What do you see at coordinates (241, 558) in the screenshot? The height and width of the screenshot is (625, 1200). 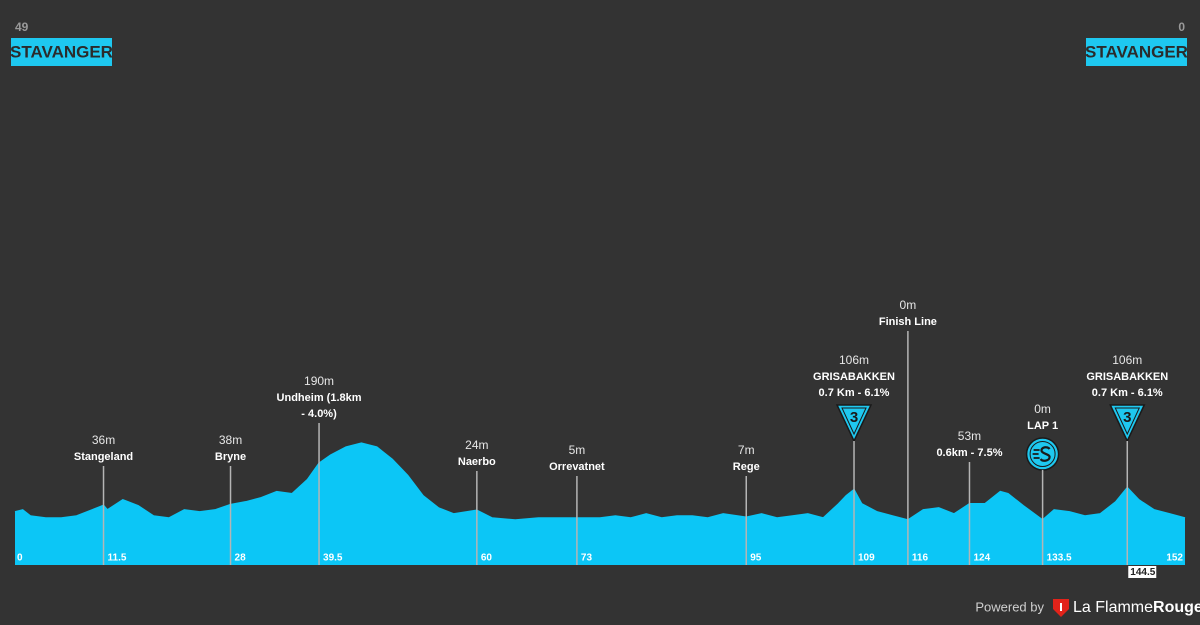 I see `km-label: 28` at bounding box center [241, 558].